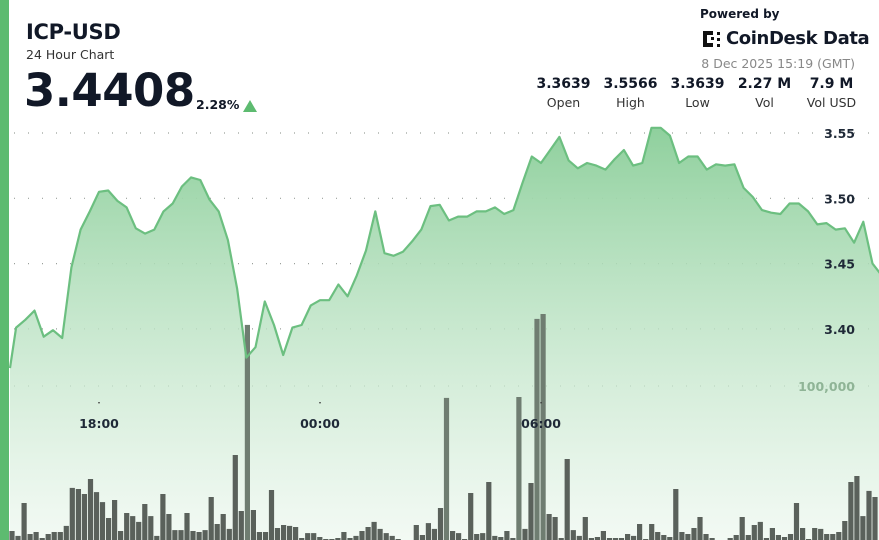 The height and width of the screenshot is (540, 879). What do you see at coordinates (250, 106) in the screenshot?
I see `up-arrow-icon` at bounding box center [250, 106].